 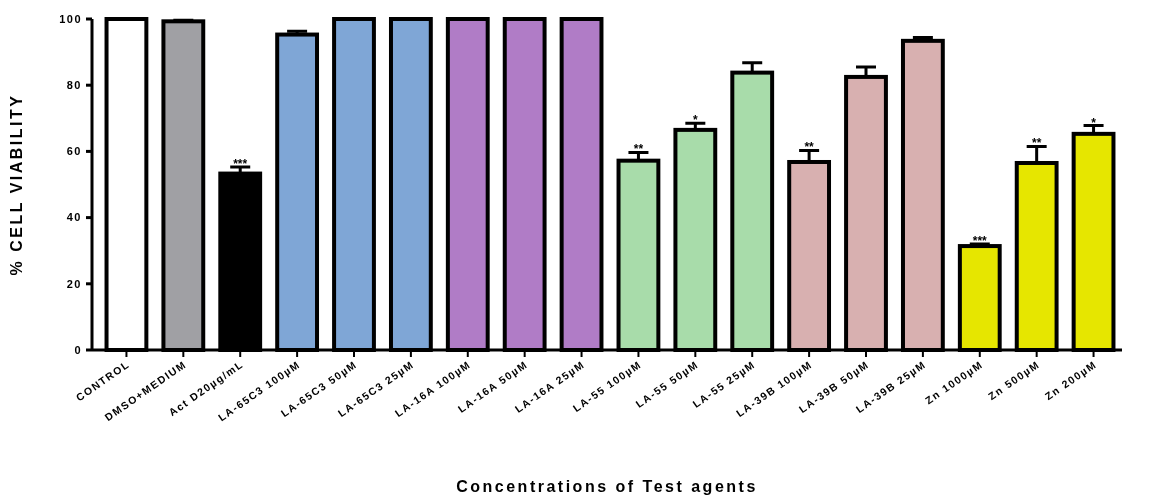 What do you see at coordinates (74, 217) in the screenshot?
I see `y-tick-label: 40` at bounding box center [74, 217].